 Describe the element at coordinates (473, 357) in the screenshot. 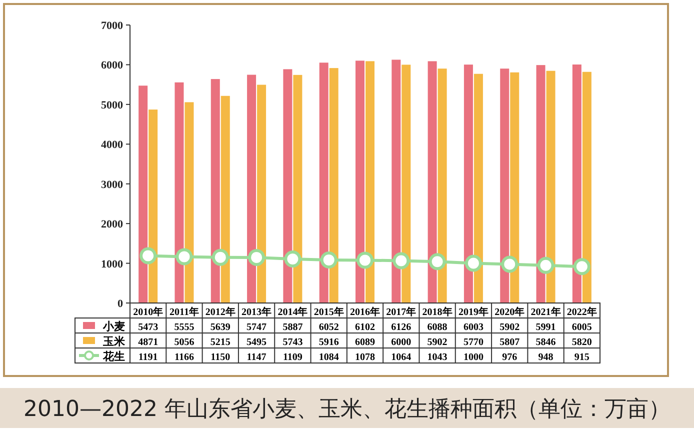

I see `data-label: 1000` at that location.